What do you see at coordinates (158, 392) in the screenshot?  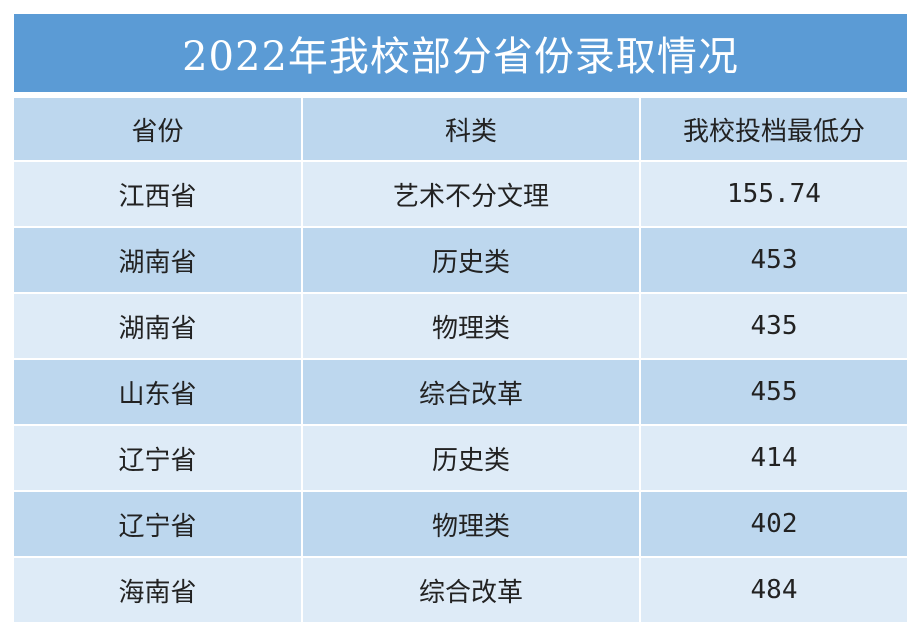 I see `province-cell: 山东省` at bounding box center [158, 392].